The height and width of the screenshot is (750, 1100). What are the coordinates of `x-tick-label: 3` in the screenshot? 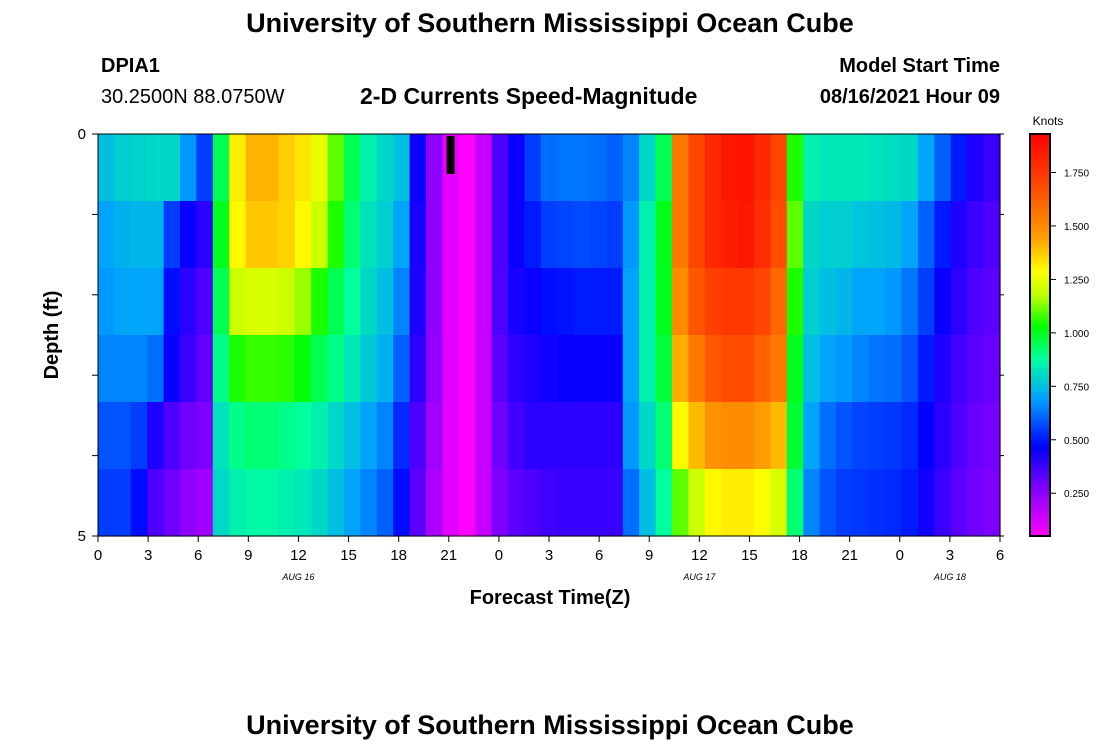 It's located at (148, 555).